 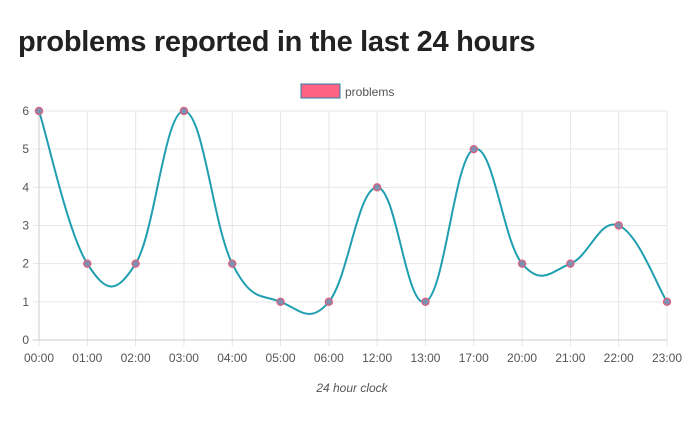 What do you see at coordinates (25, 187) in the screenshot?
I see `y-tick-label: 4` at bounding box center [25, 187].